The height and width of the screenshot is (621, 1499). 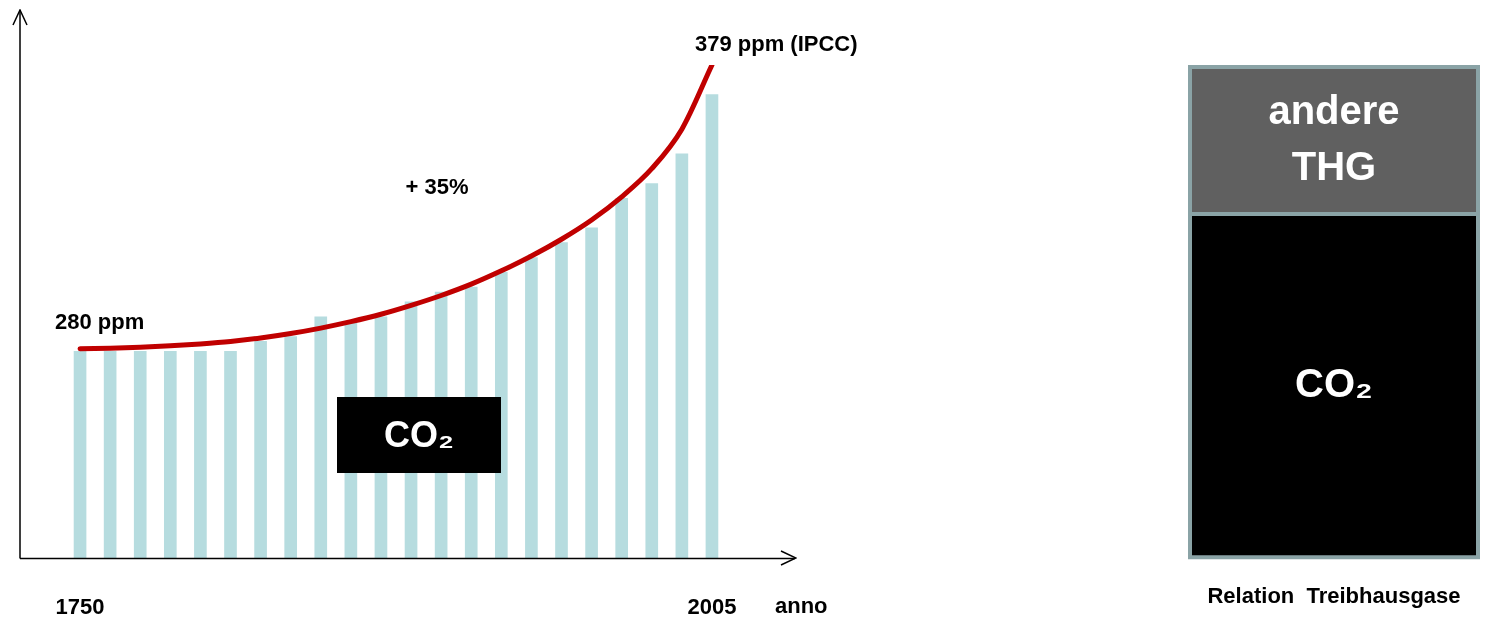 What do you see at coordinates (100, 322) in the screenshot?
I see `annotation: 280 ppm` at bounding box center [100, 322].